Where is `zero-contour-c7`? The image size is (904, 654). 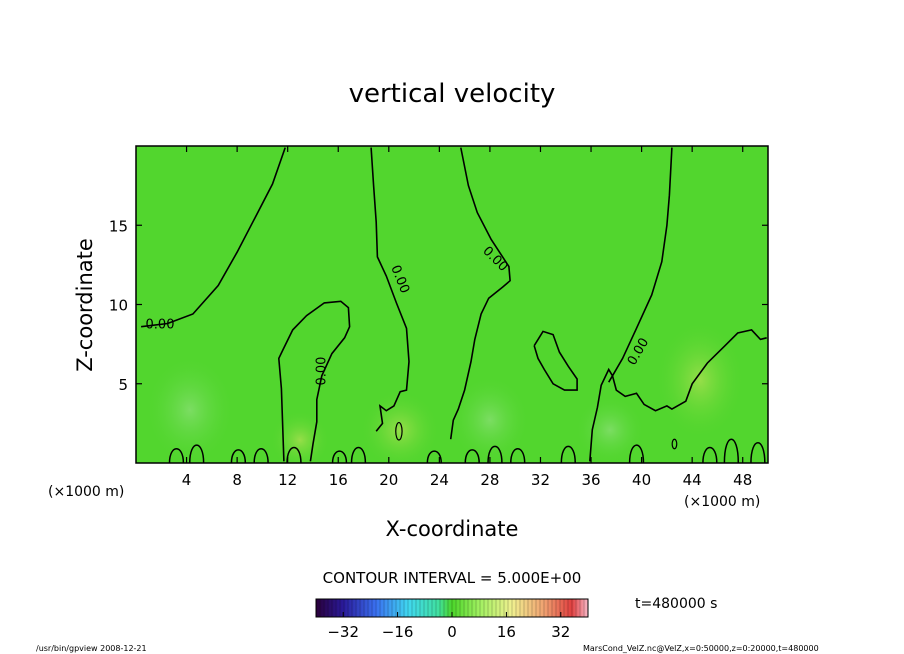
zero-contour-c7 is located at coordinates (678, 395).